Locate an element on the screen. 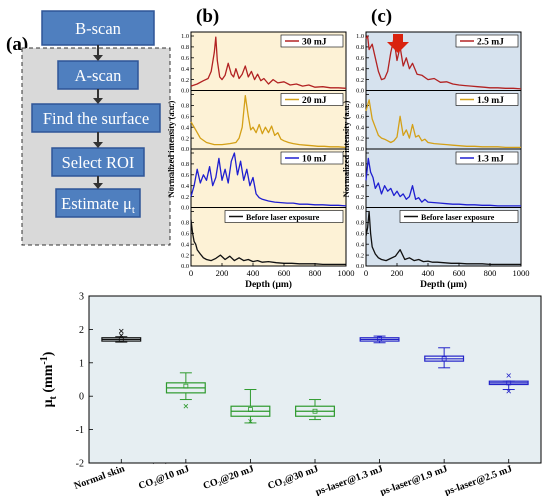  flowchart-step-5: Estimate μt is located at coordinates (98, 205).